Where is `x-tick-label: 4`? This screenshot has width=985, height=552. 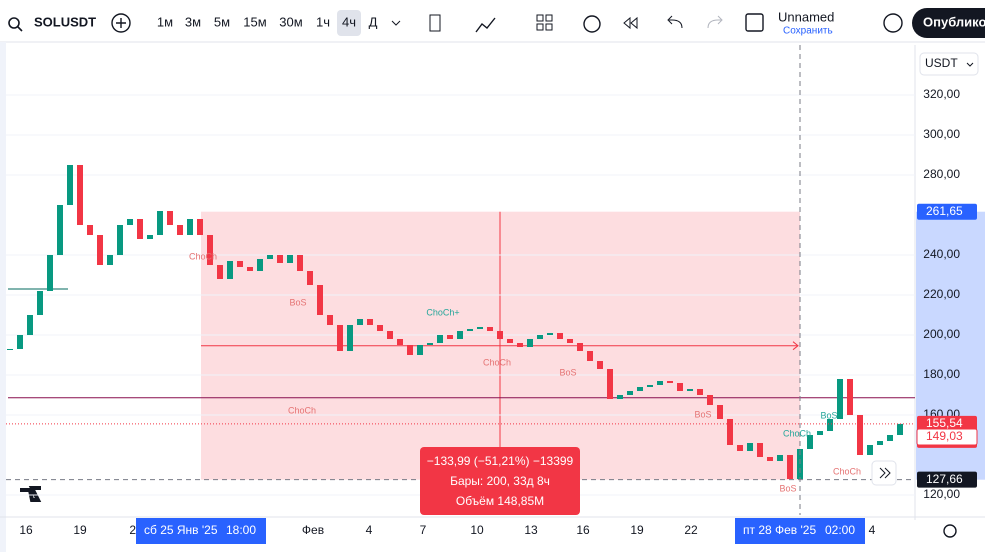
x-tick-label: 4 is located at coordinates (872, 530).